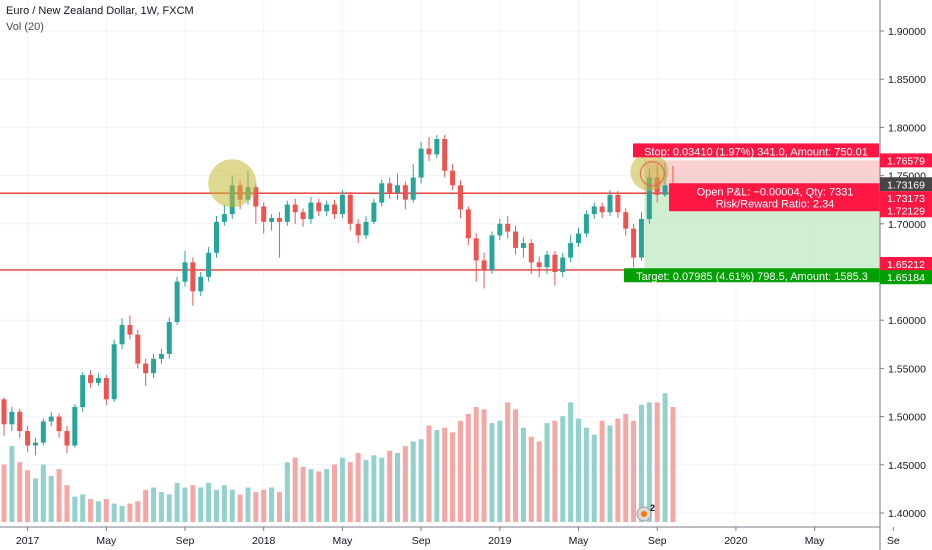 Image resolution: width=932 pixels, height=550 pixels. I want to click on time-axis: 2017 May Sep 2018 May Sep 2019 May Sep 2020 May Se, so click(450, 536).